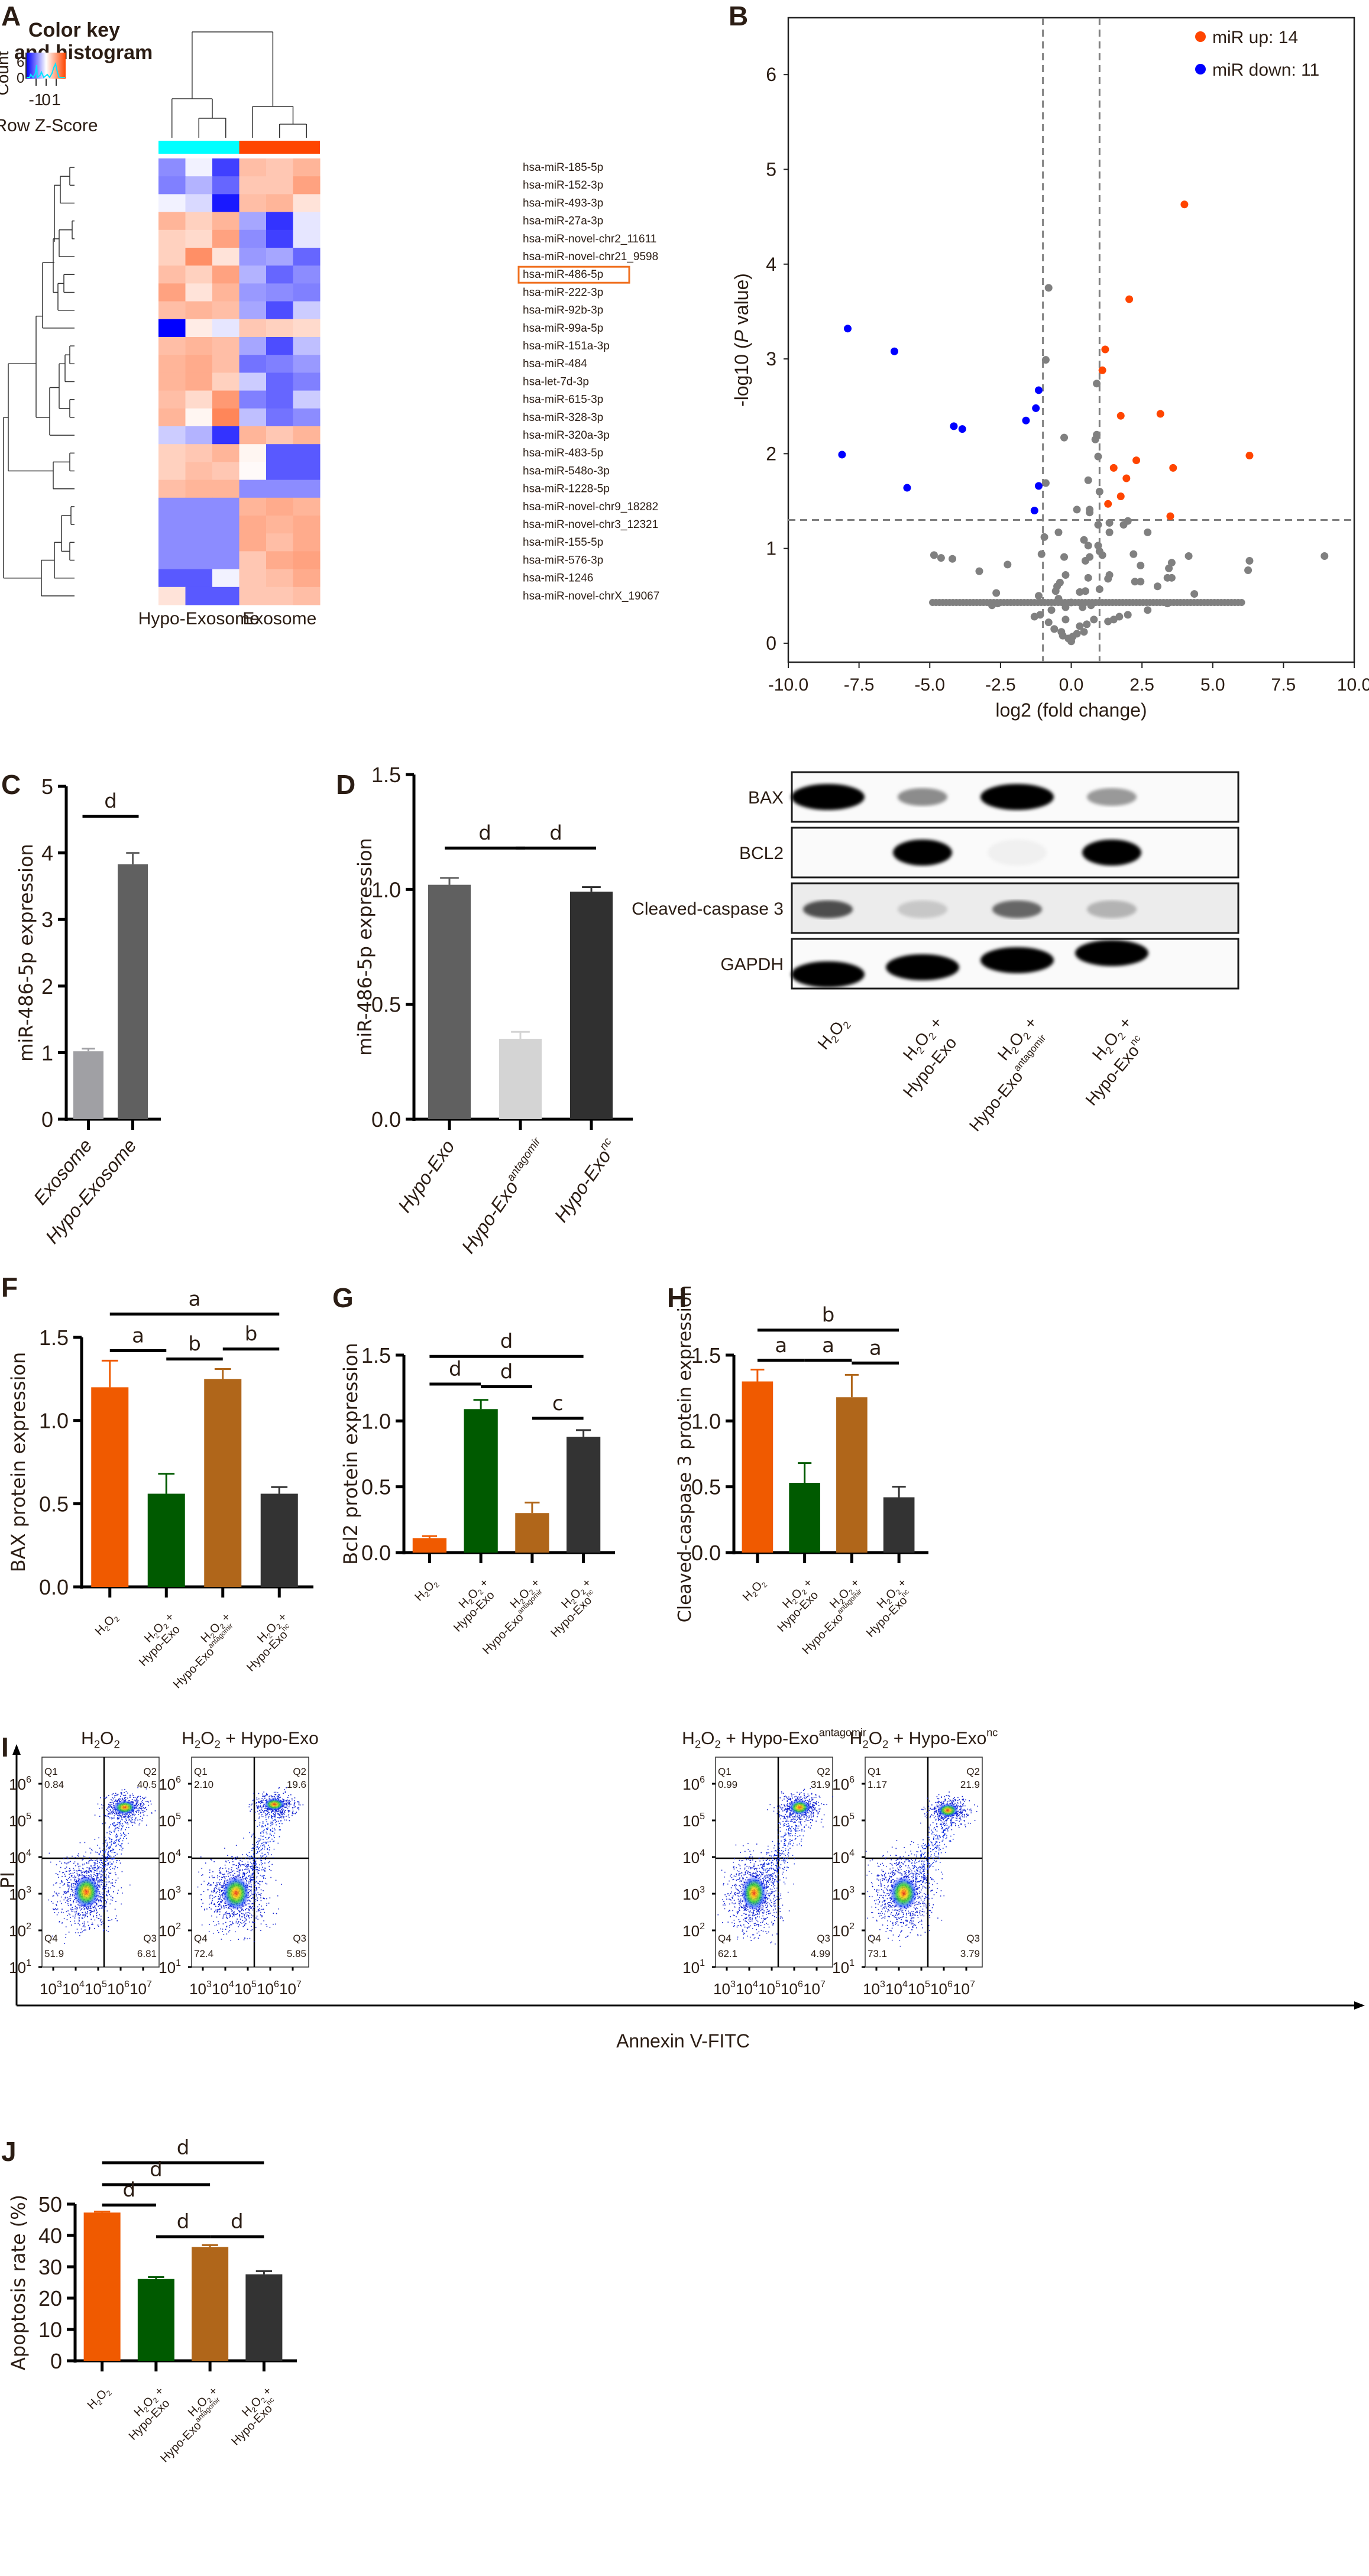 This screenshot has width=1369, height=2576. Describe the element at coordinates (236, 1893) in the screenshot. I see `flow-density-core` at that location.